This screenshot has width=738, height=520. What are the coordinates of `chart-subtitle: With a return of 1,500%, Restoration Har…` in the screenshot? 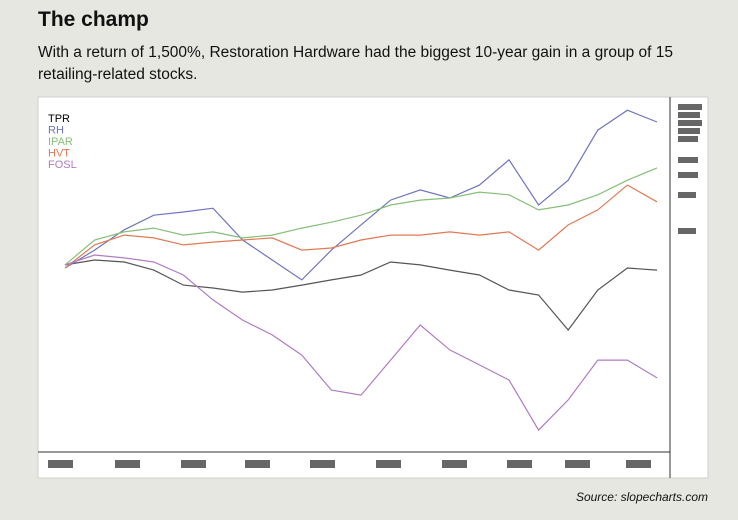 It's located at (356, 63).